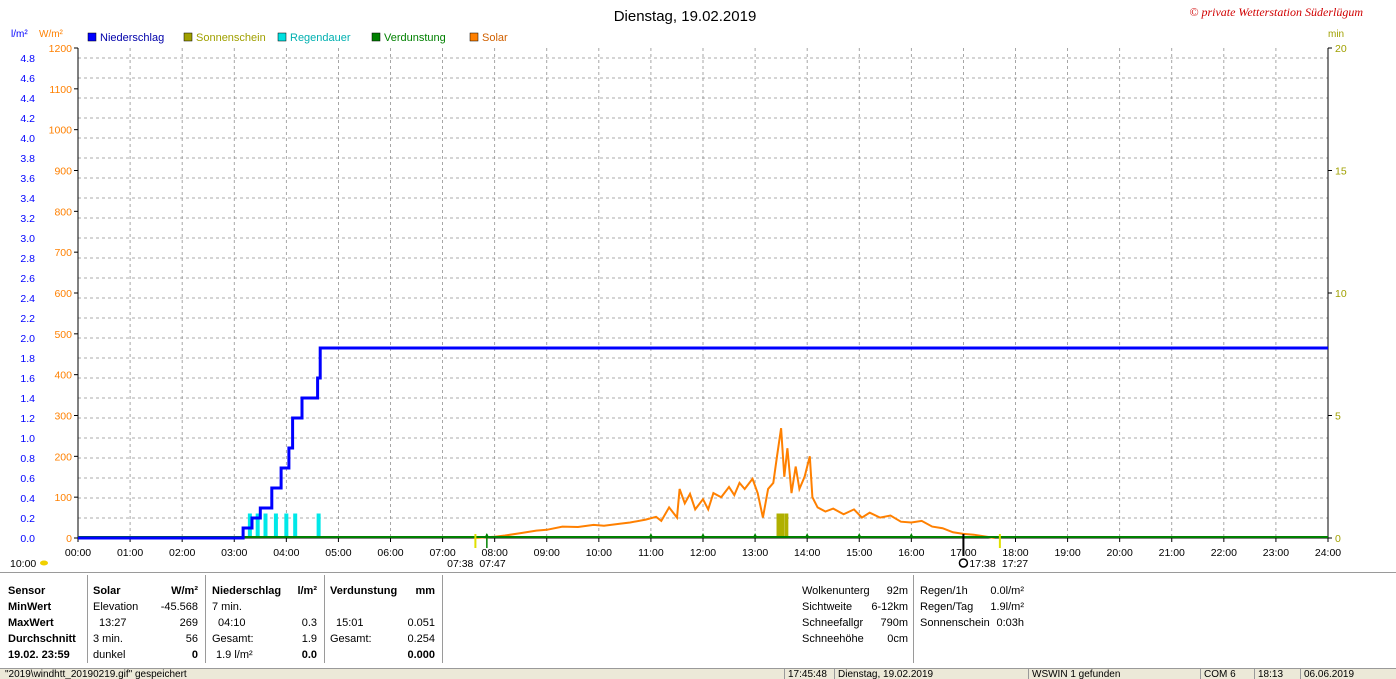 The height and width of the screenshot is (679, 1396). What do you see at coordinates (27, 99) in the screenshot?
I see `y-tick-left: 4.4` at bounding box center [27, 99].